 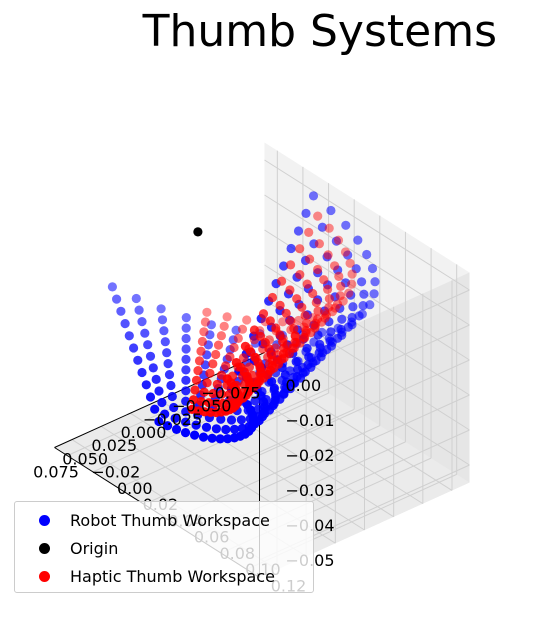 I want to click on y-tick-label: 0.00, so click(x=135, y=488).